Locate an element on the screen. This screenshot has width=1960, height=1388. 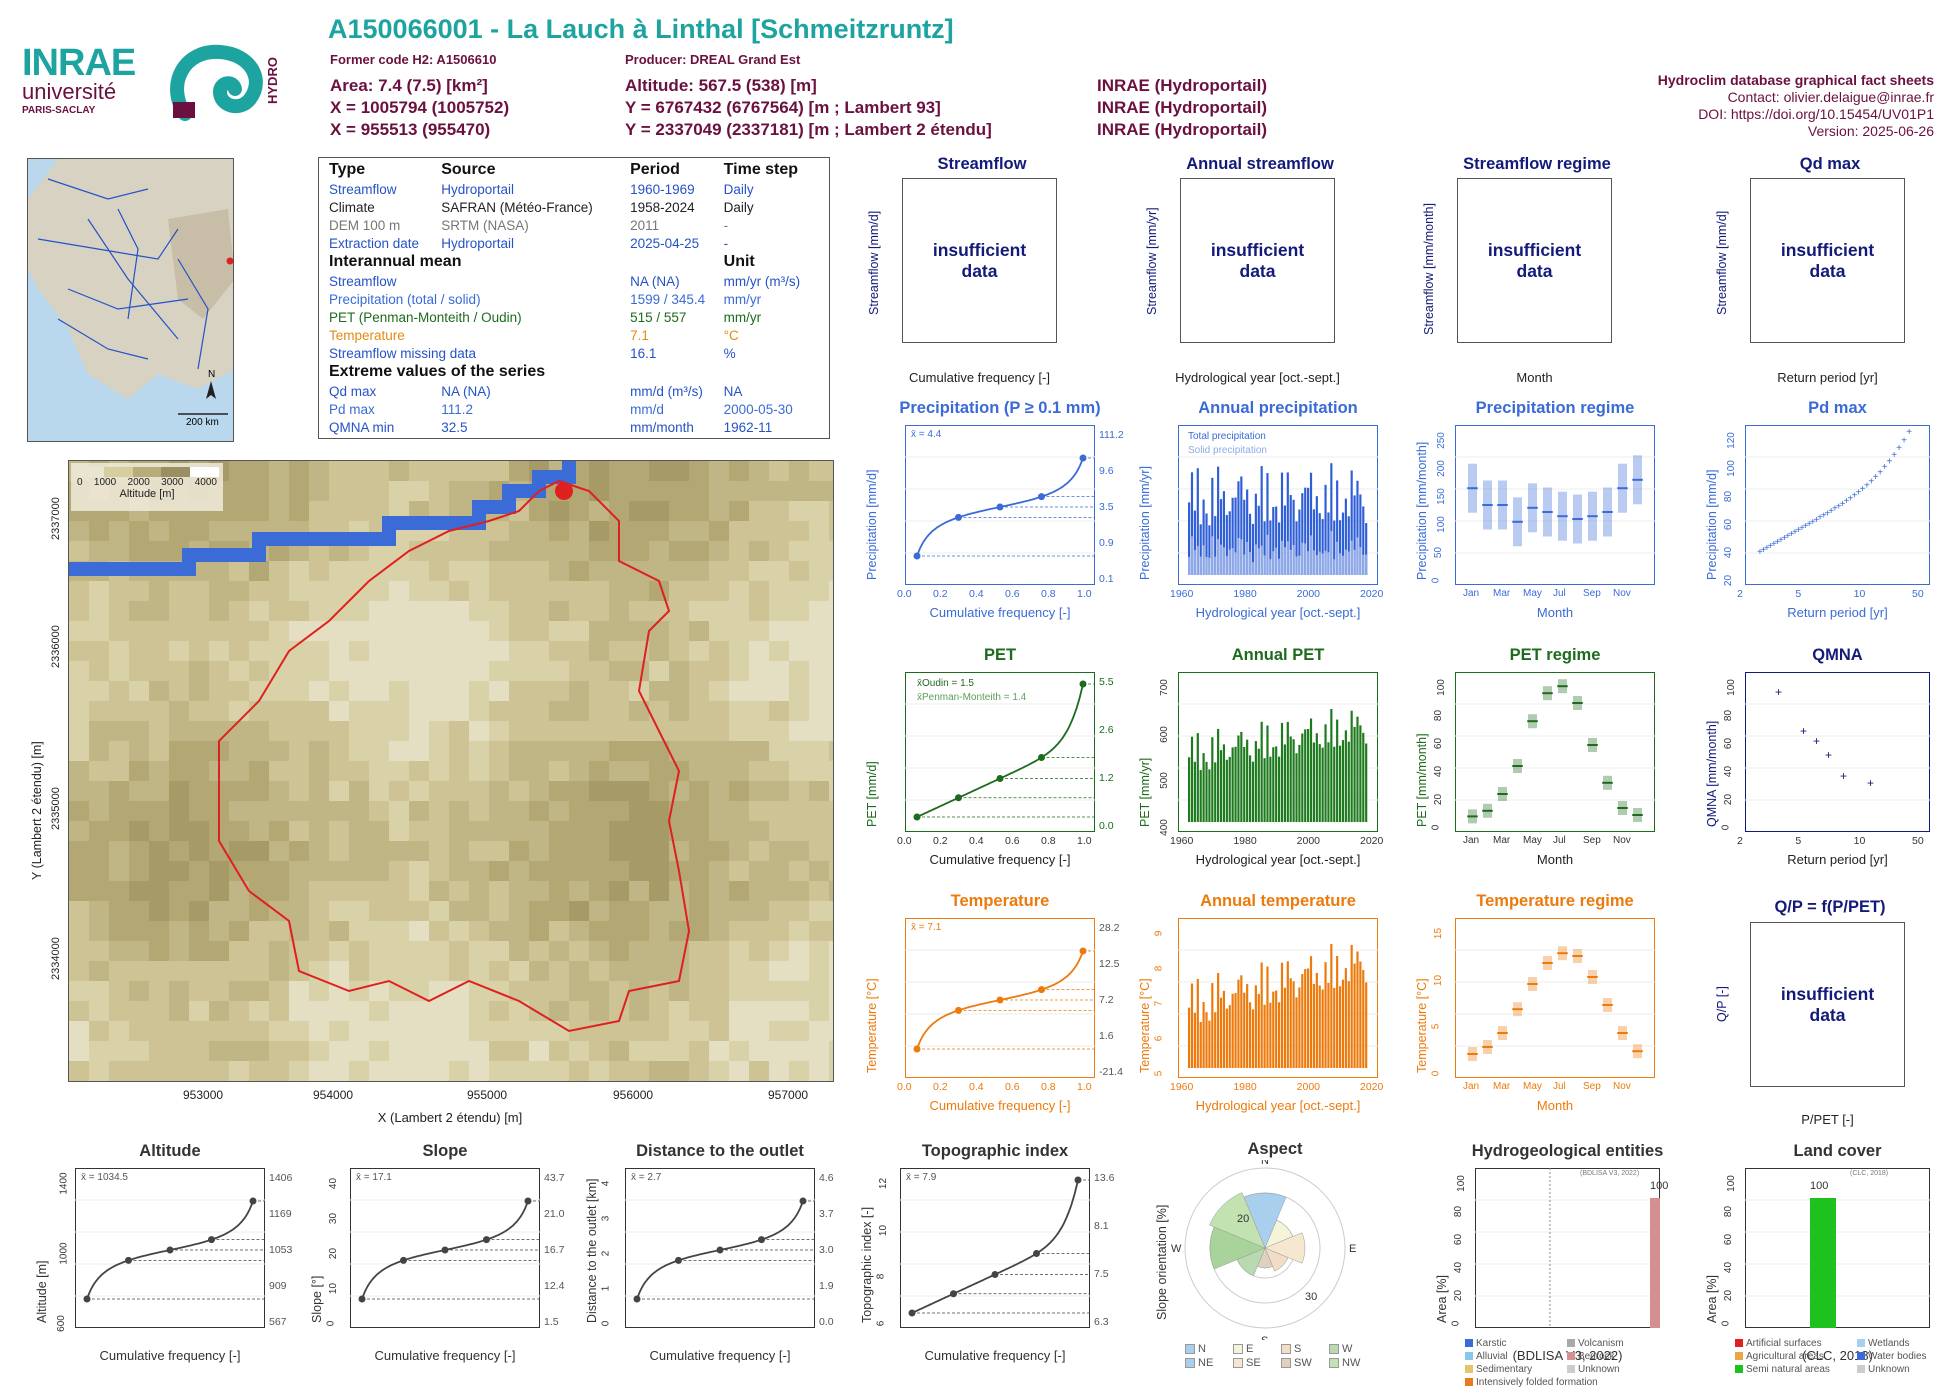
y-axis-label: Distance to the outlet [km] is located at coordinates (592, 1250).